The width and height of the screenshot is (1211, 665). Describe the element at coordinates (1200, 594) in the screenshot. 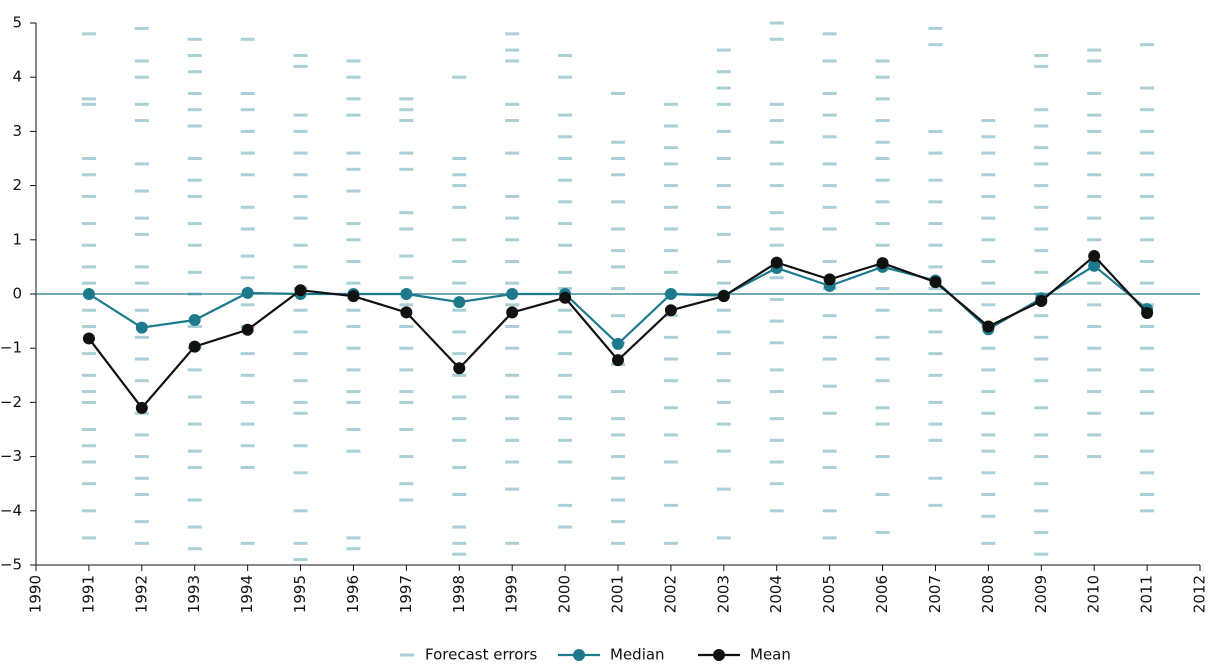

I see `x-tick-label: 2012` at that location.